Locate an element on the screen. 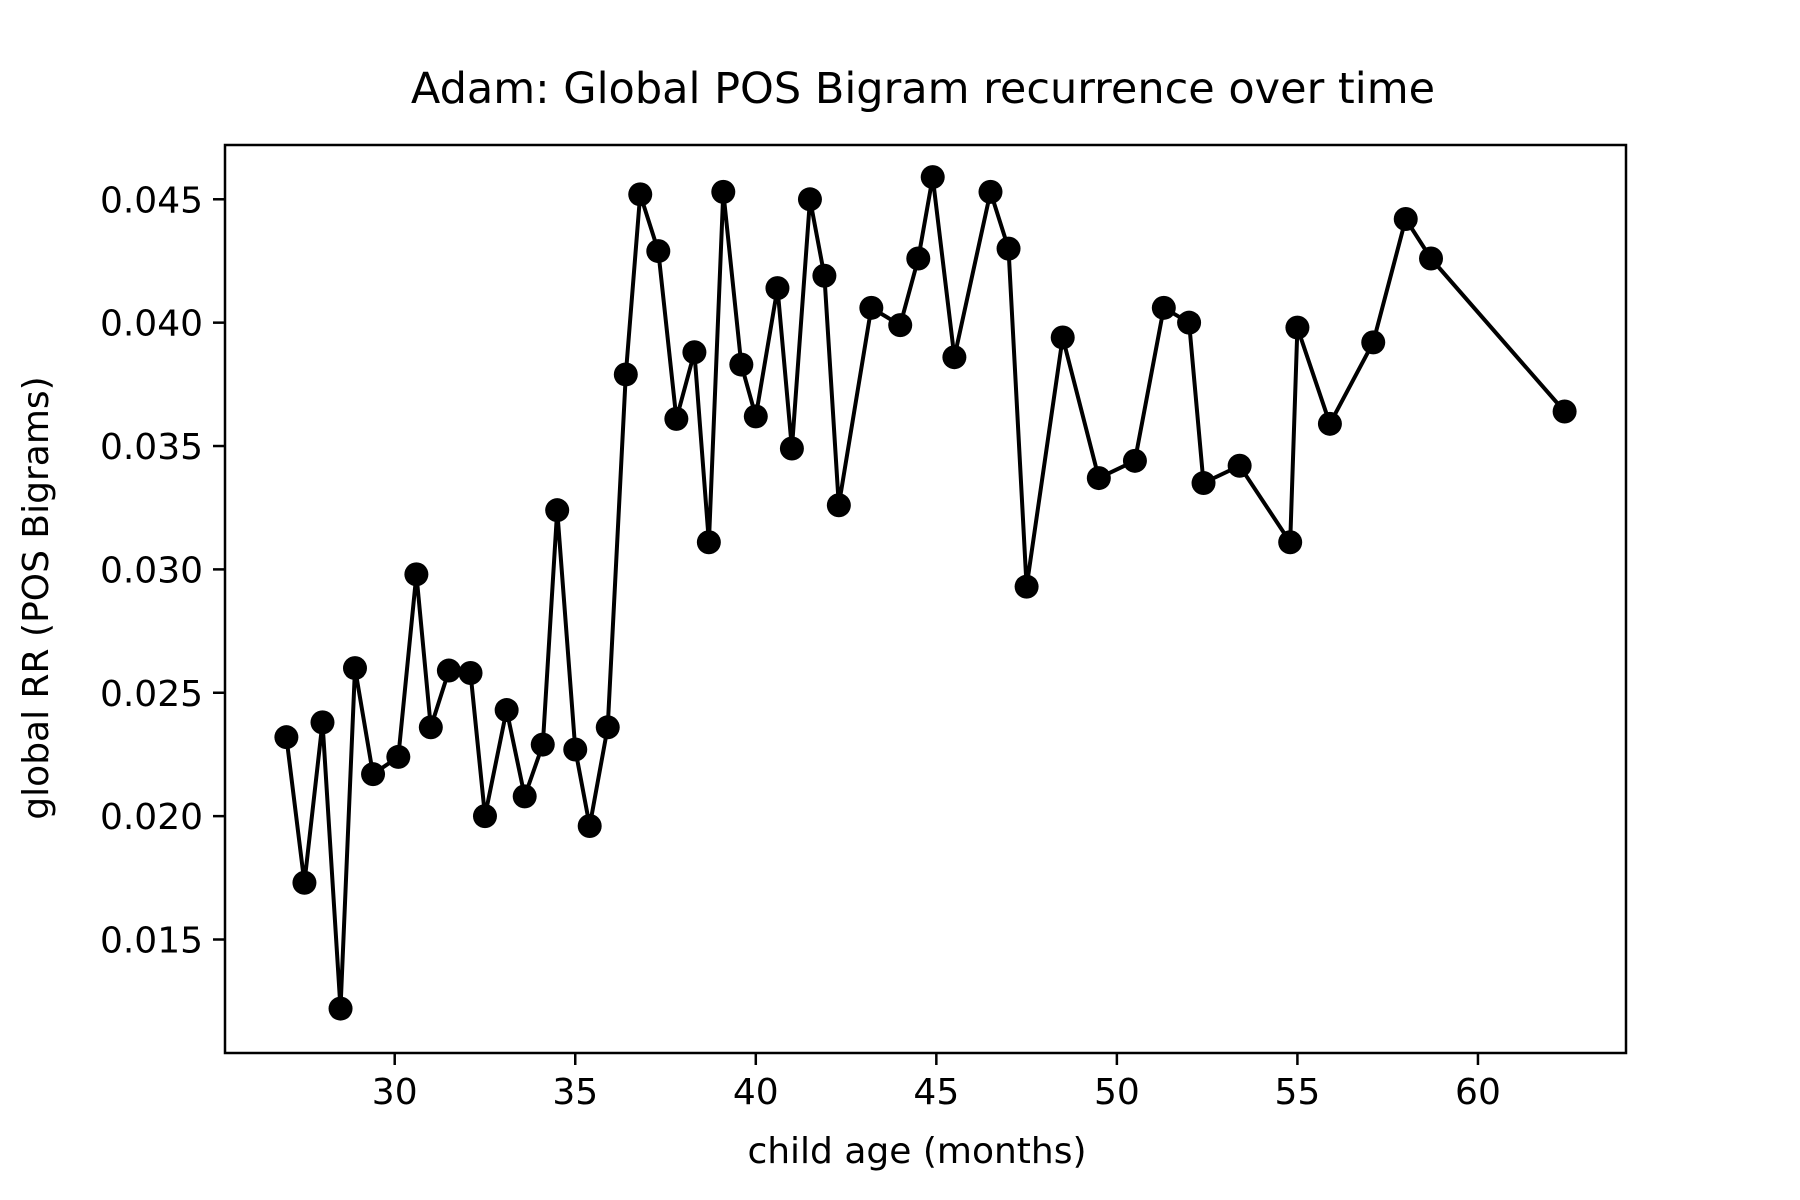  y-axis-title: global RR (POS Bigrams) is located at coordinates (36, 597).